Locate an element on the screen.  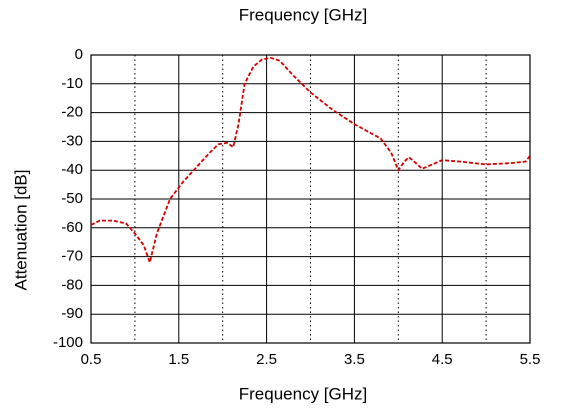
y-tick-label: -40 is located at coordinates (72, 169).